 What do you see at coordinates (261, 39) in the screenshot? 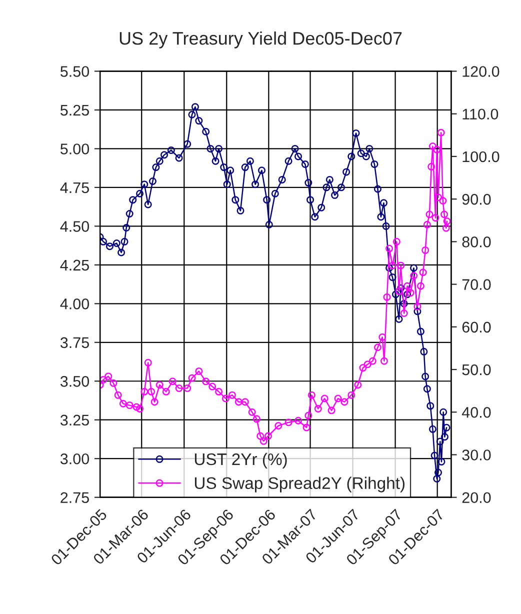
I see `chart-title: US 2y Treasury Yield Dec05-Dec07` at bounding box center [261, 39].